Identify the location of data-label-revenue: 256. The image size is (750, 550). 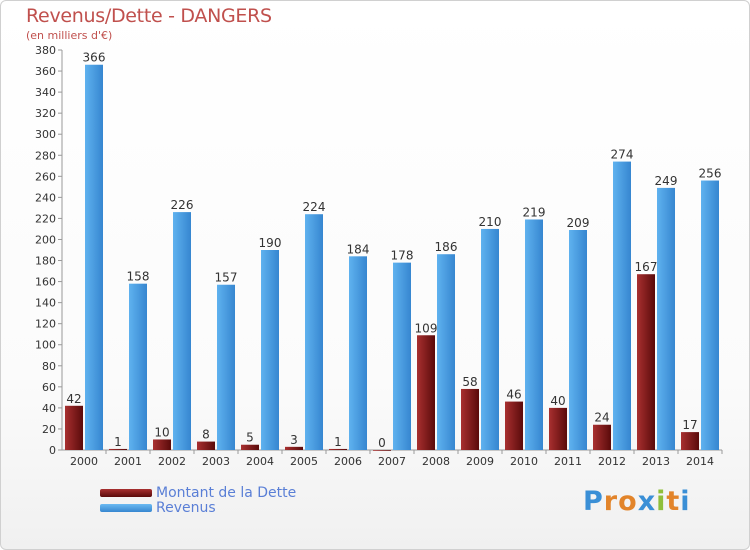
(710, 174).